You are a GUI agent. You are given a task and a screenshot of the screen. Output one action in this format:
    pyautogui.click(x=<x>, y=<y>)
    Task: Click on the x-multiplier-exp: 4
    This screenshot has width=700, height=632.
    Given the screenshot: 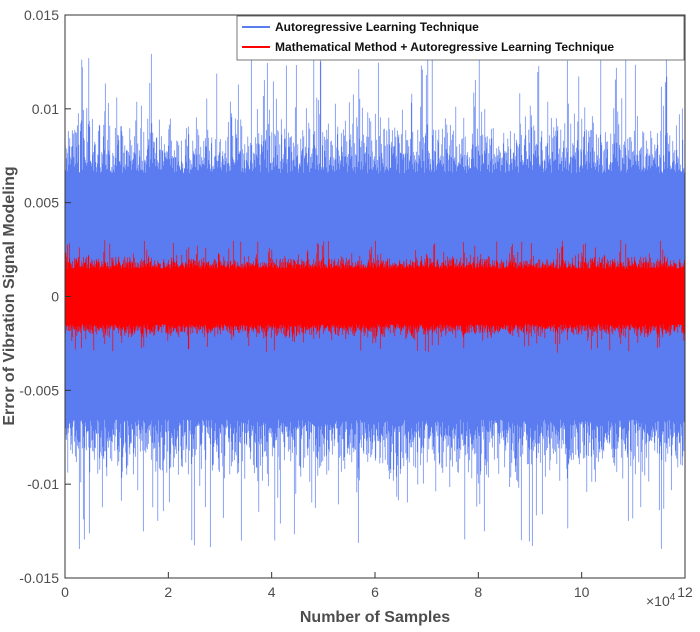 What is the action you would take?
    pyautogui.click(x=673, y=597)
    